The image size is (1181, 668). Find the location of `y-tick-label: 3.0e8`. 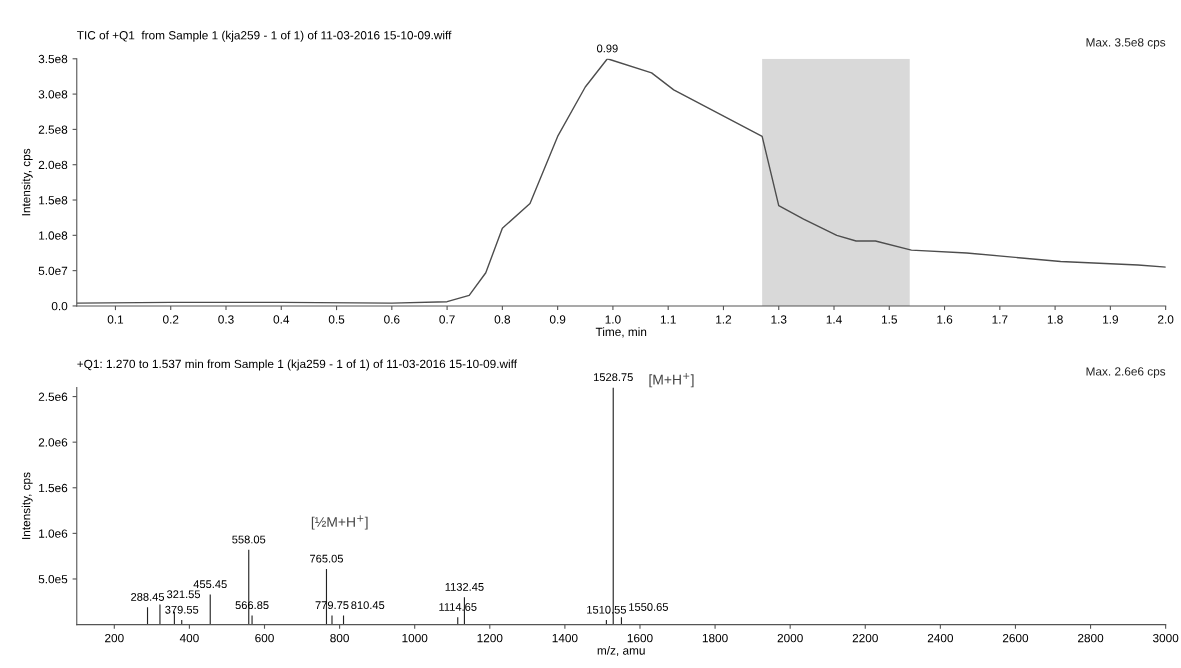

y-tick-label: 3.0e8 is located at coordinates (53, 94).